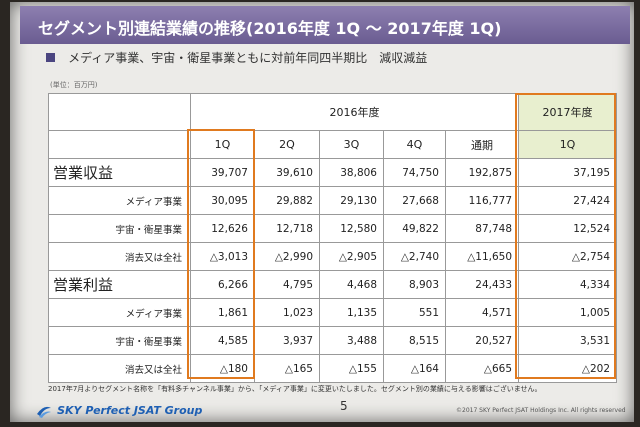  Describe the element at coordinates (44, 412) in the screenshot. I see `logo-mark-icon` at that location.